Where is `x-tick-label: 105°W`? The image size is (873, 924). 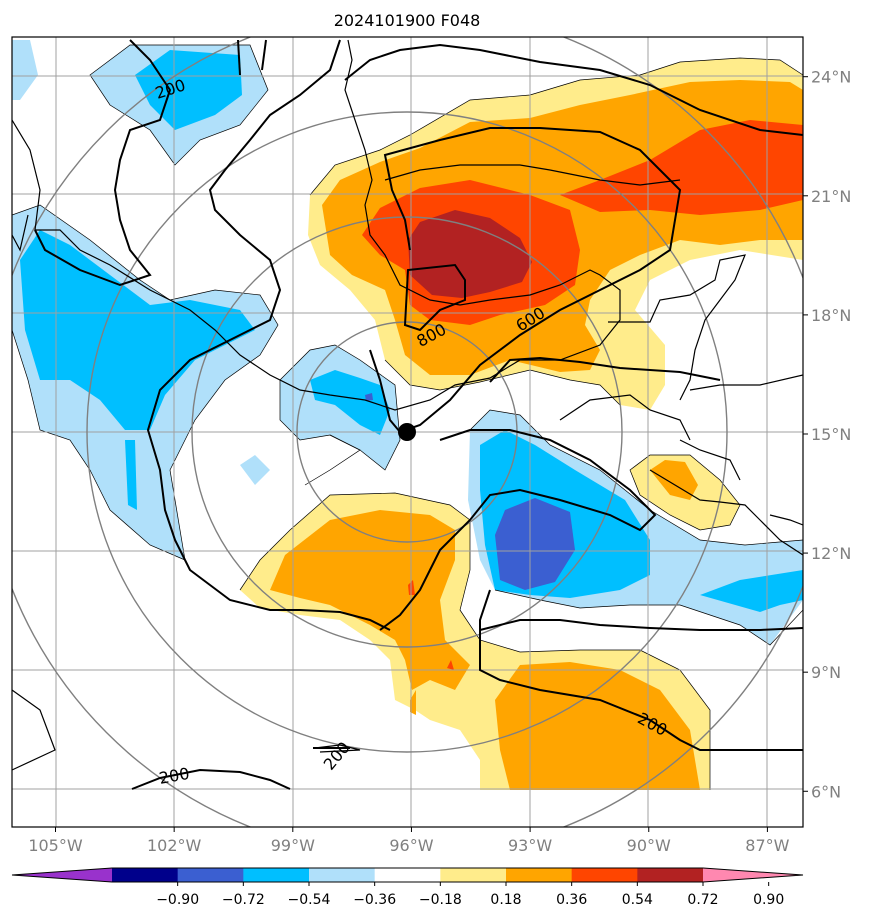 x-tick-label: 105°W is located at coordinates (55, 845).